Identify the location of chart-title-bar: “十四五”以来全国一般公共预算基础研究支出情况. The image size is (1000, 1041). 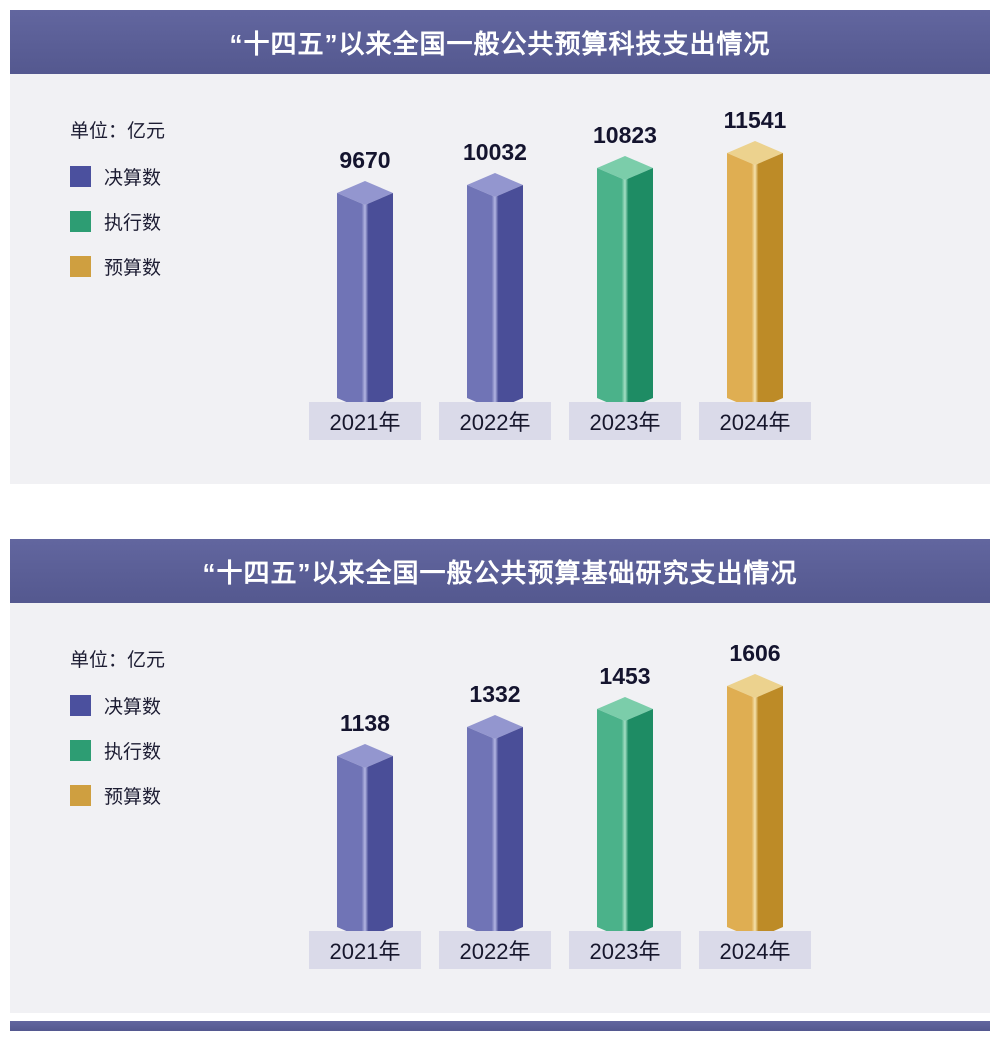
(500, 571).